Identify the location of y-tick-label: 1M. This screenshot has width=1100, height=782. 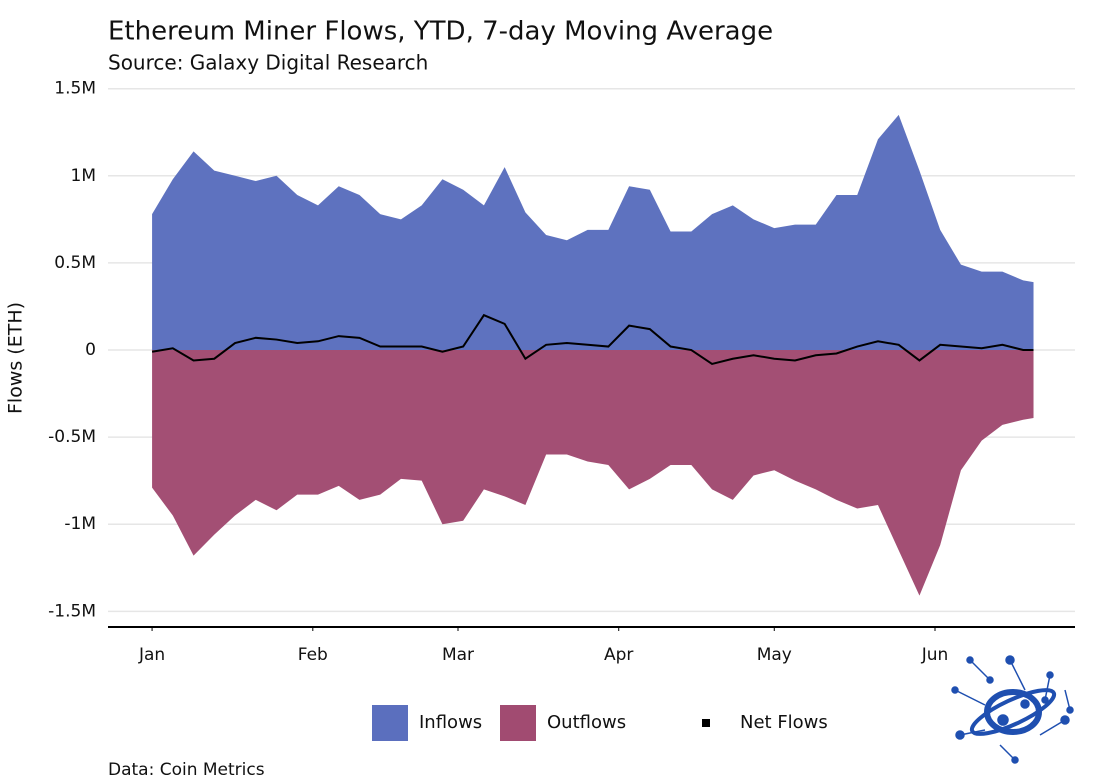
(83, 176).